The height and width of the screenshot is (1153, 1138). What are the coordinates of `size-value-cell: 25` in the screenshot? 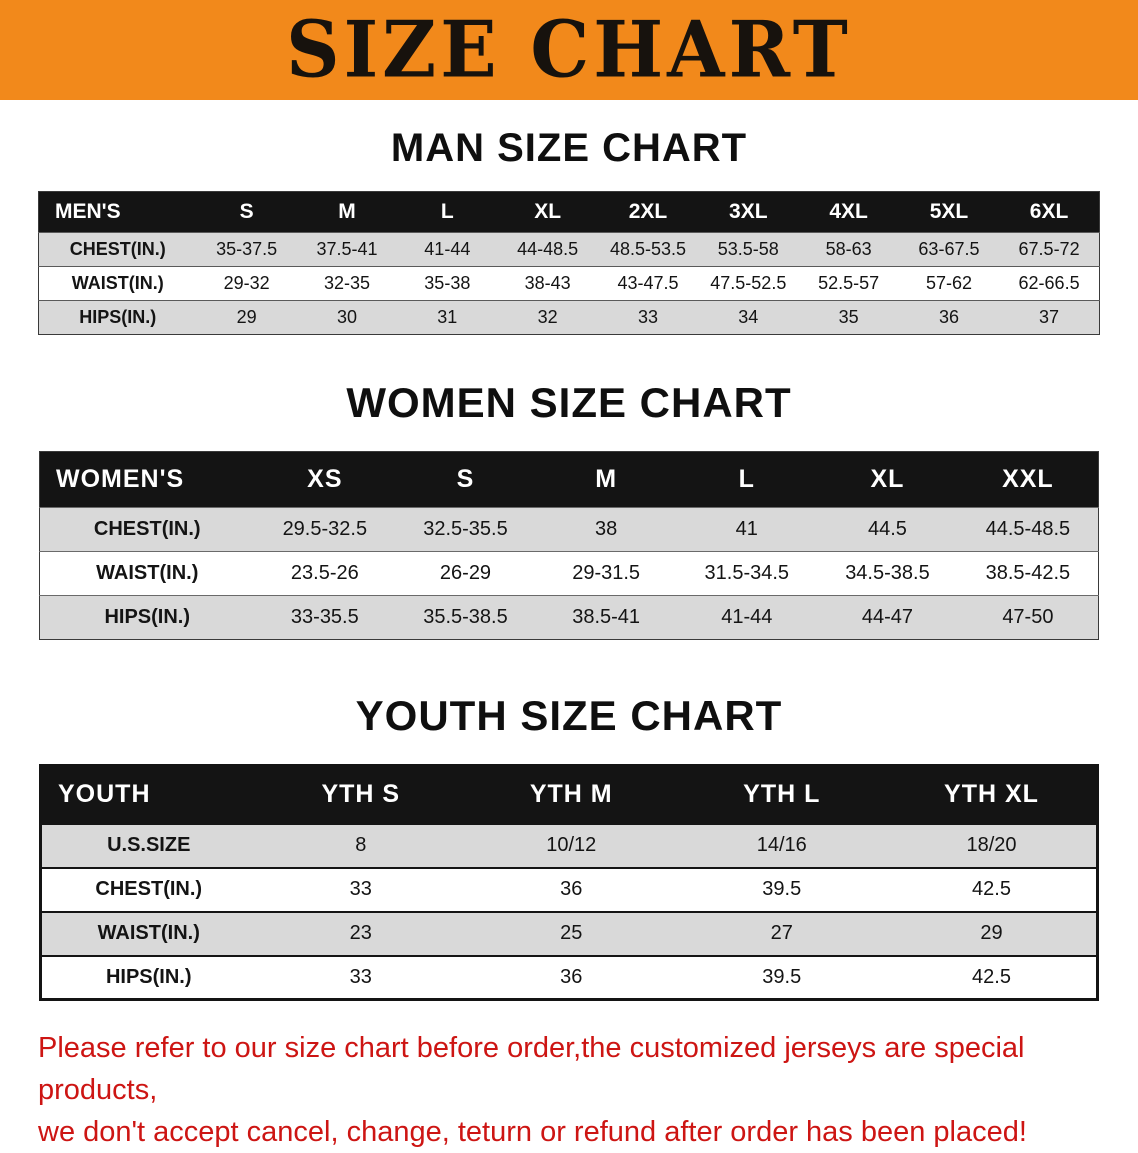 It's located at (571, 933).